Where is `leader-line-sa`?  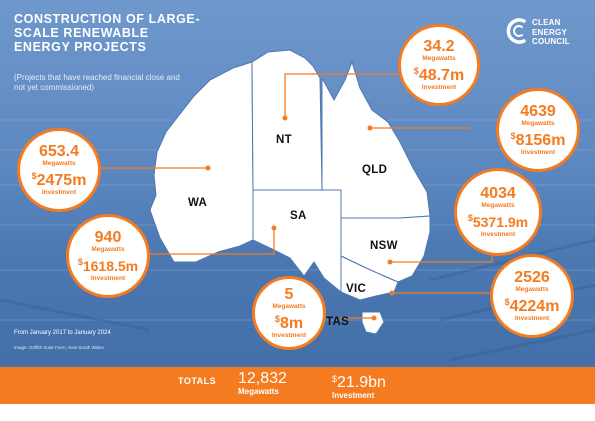
leader-line-sa is located at coordinates (197, 241).